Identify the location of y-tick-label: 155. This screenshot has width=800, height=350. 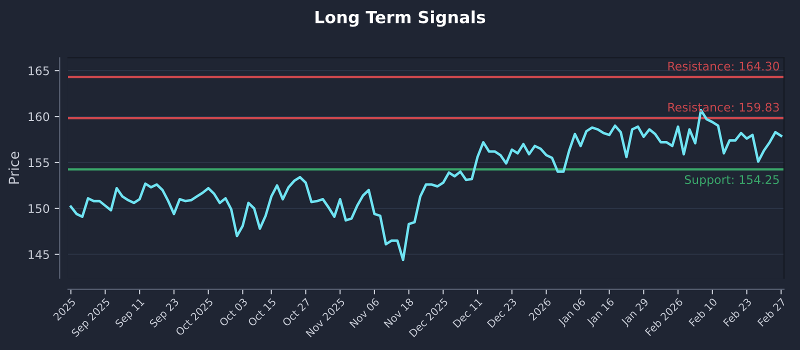
(38, 163).